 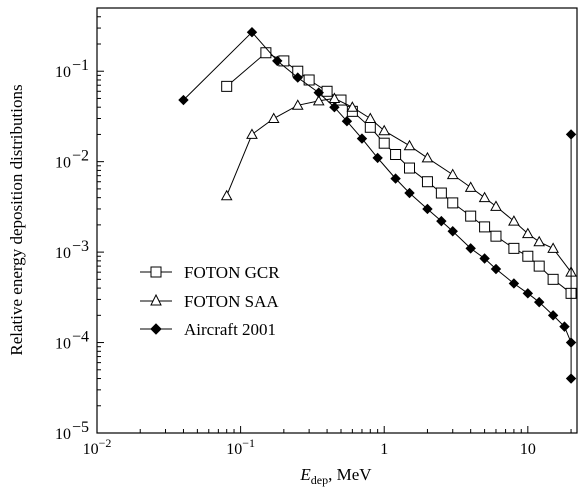 I want to click on legend: FOTON GCR FOTON SAA Aircraft 2001, so click(x=210, y=301).